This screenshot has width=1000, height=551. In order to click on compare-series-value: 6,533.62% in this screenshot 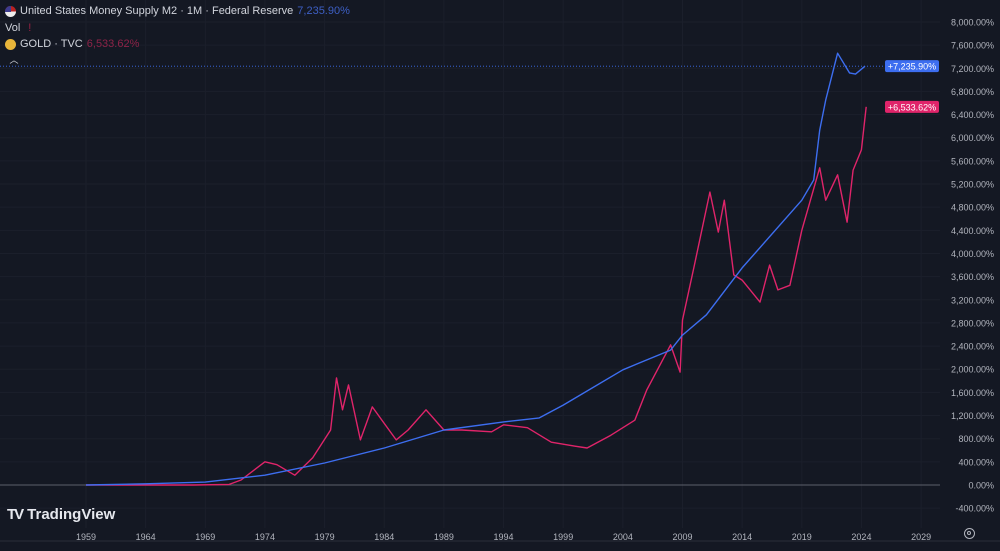, I will do `click(113, 44)`.